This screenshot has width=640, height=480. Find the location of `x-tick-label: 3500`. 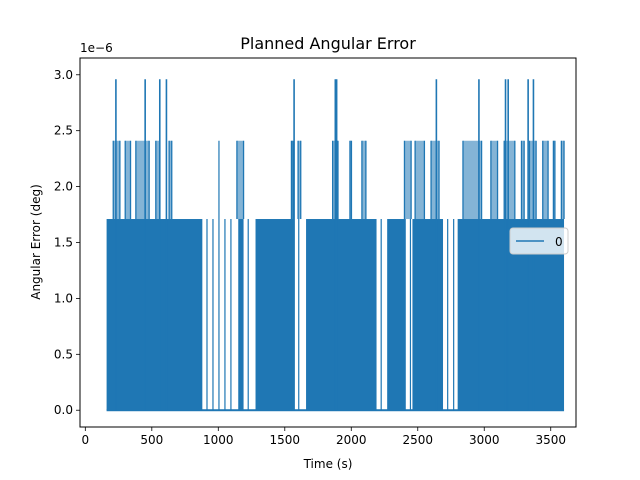

x-tick-label: 3500 is located at coordinates (550, 440).